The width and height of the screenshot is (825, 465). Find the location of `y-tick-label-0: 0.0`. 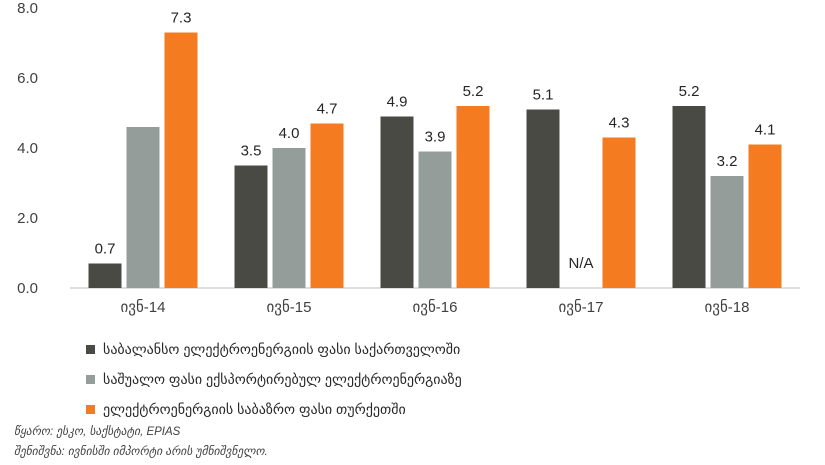

y-tick-label-0: 0.0 is located at coordinates (27, 288).